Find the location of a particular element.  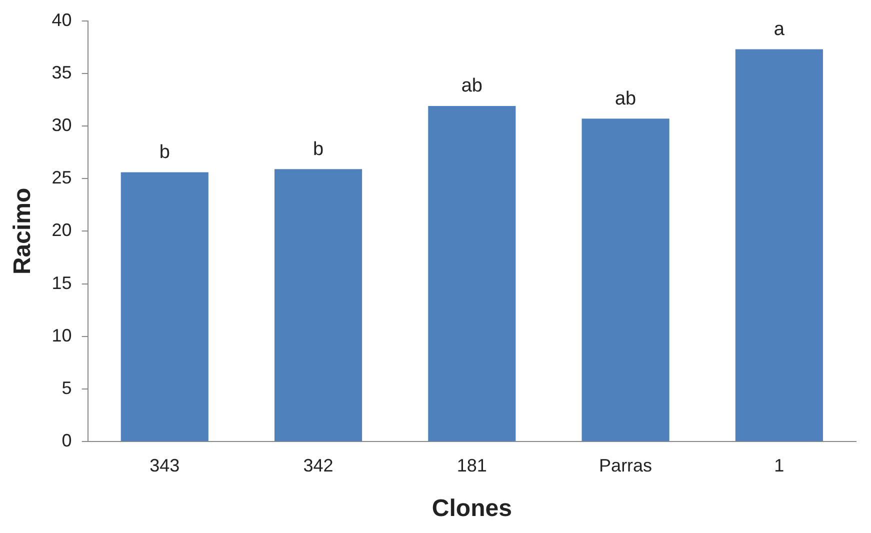

x-axis-title: Clones is located at coordinates (472, 508).